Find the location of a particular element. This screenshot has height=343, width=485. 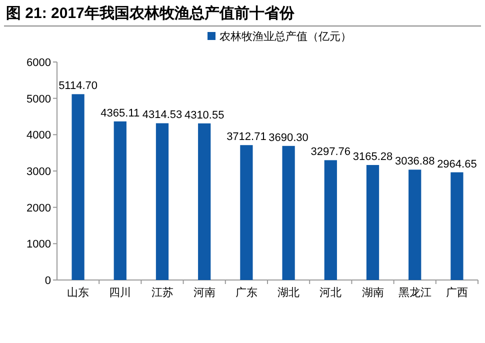

y-tick-label: 5000 is located at coordinates (38, 99).